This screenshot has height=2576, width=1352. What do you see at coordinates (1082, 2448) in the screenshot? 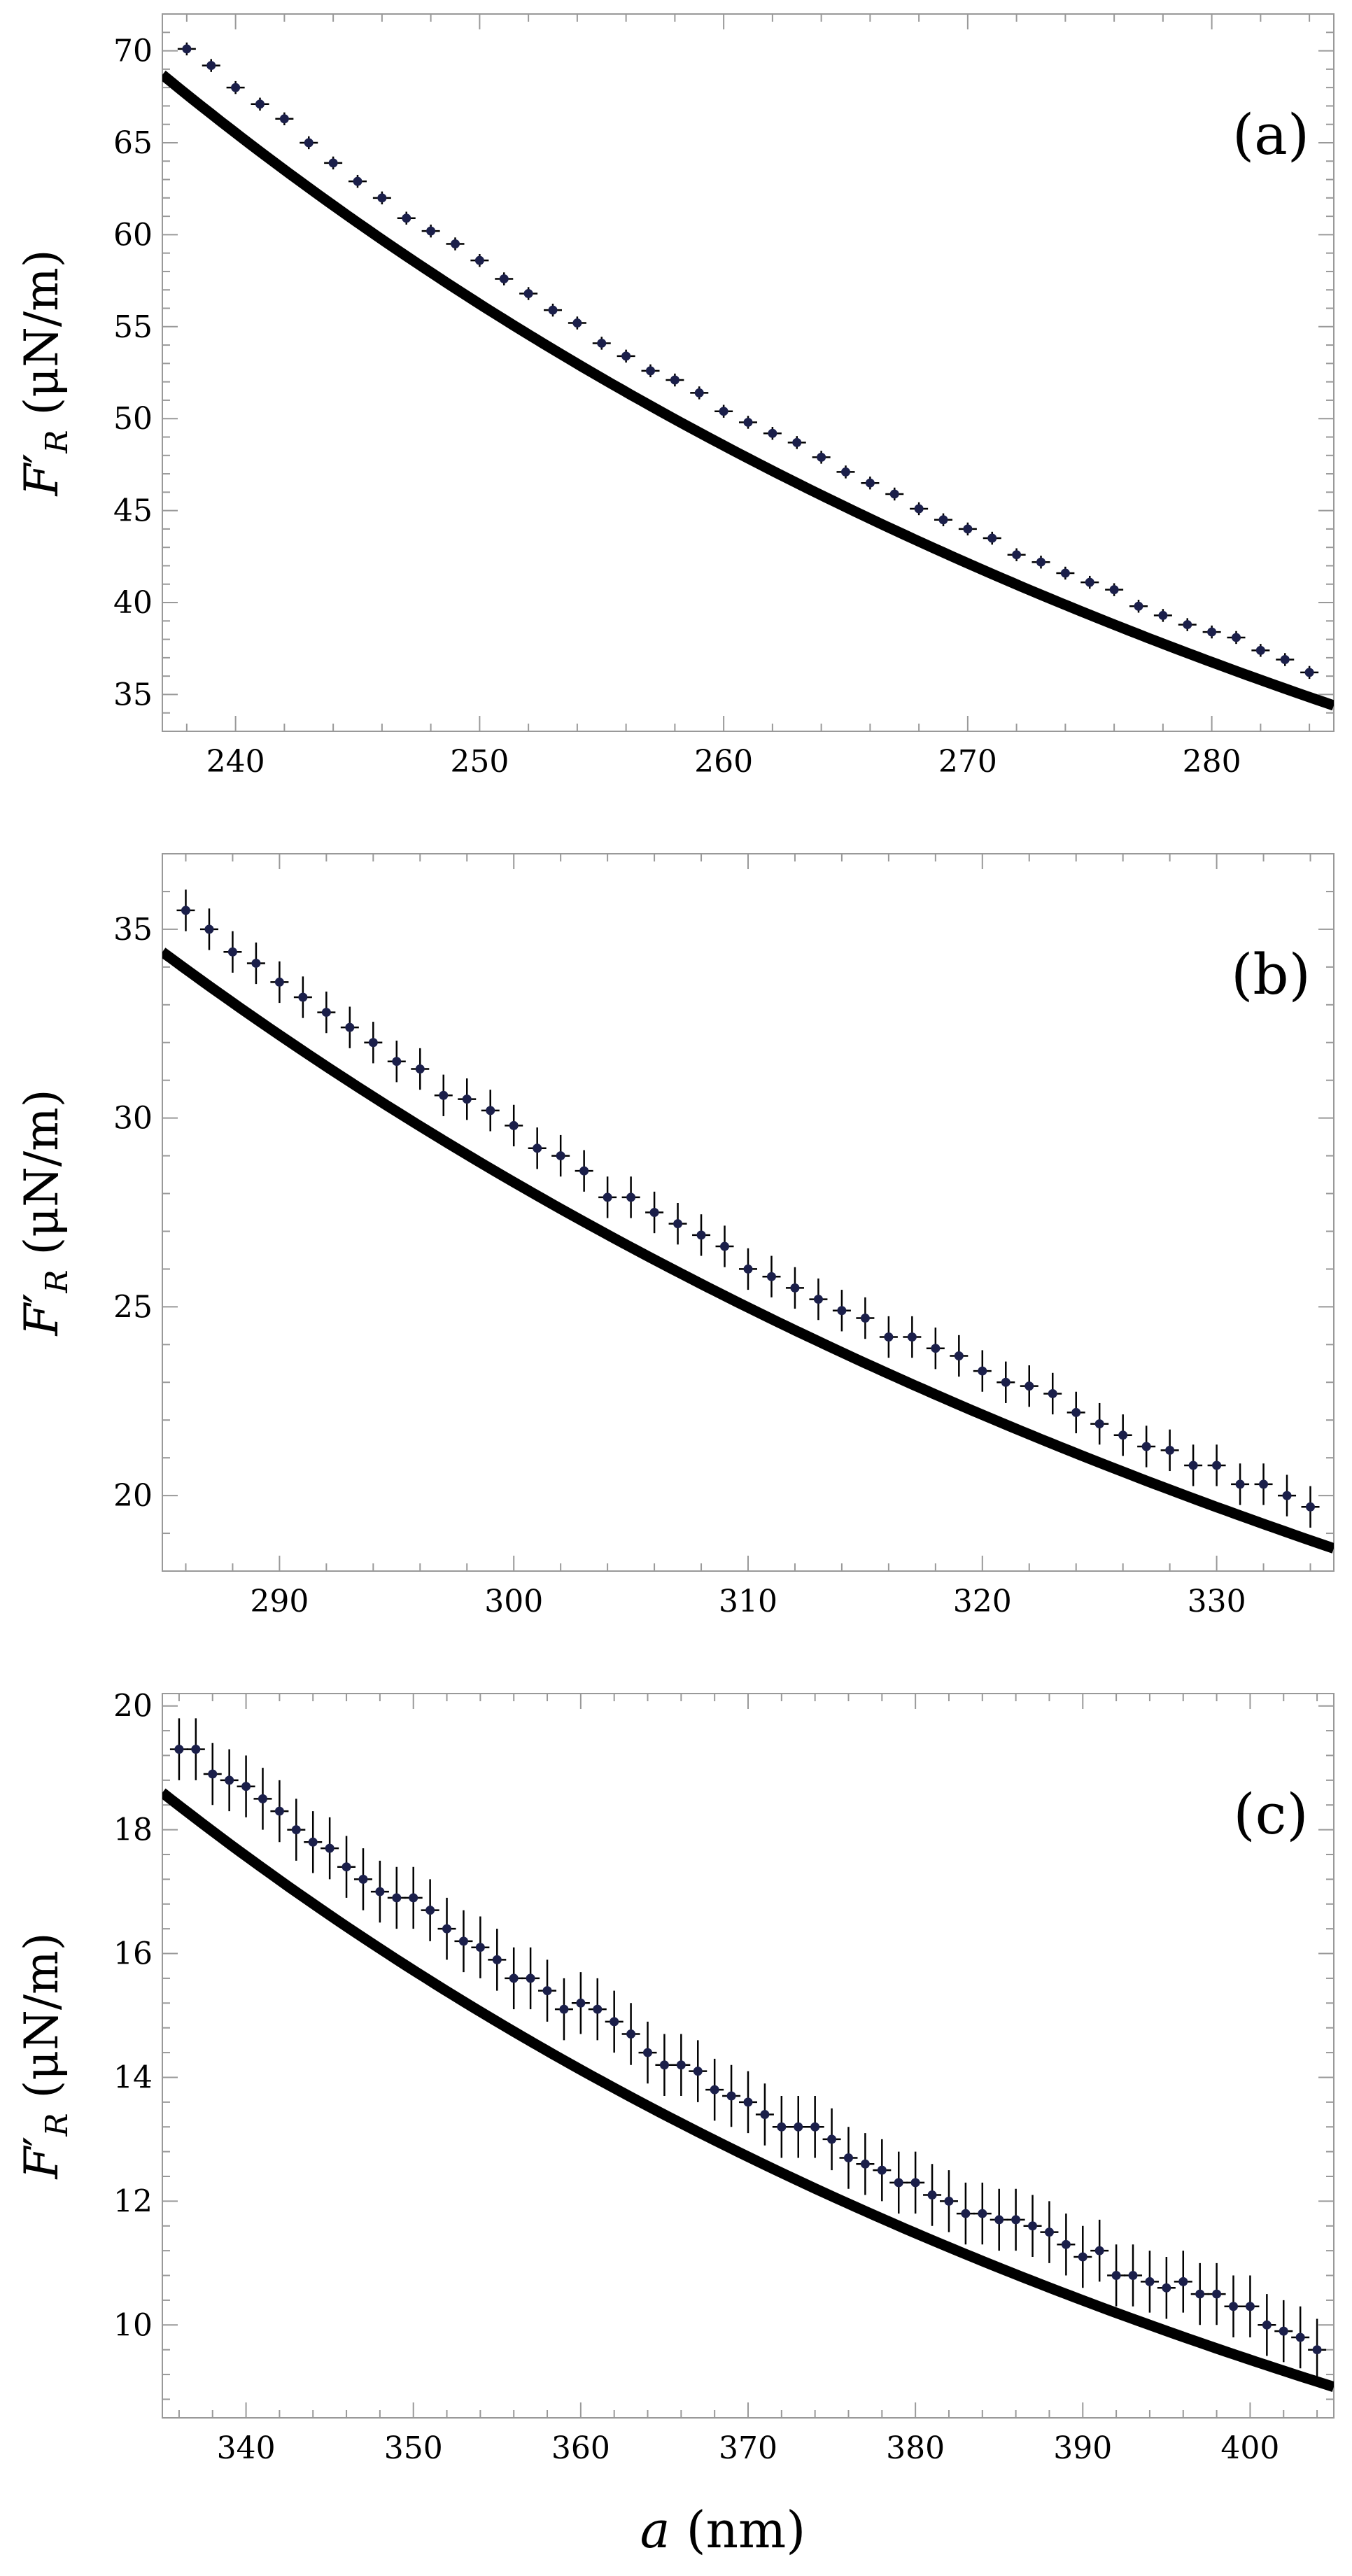
I see `x-tick-label: 390` at bounding box center [1082, 2448].